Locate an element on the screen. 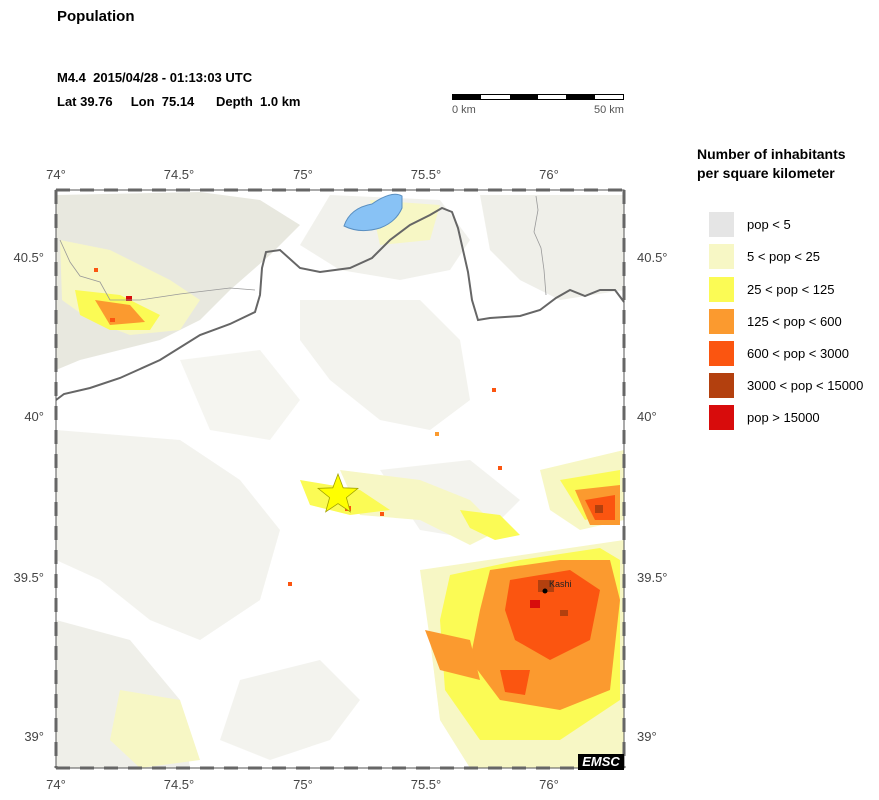 The width and height of the screenshot is (879, 800). left-y-tick: 40° is located at coordinates (34, 416).